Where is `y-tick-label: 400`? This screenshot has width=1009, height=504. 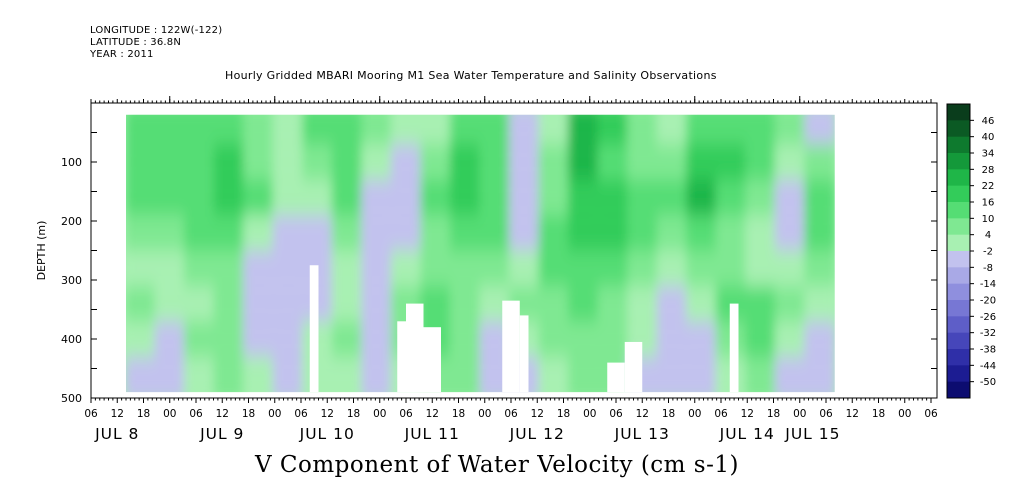 y-tick-label: 400 is located at coordinates (71, 339).